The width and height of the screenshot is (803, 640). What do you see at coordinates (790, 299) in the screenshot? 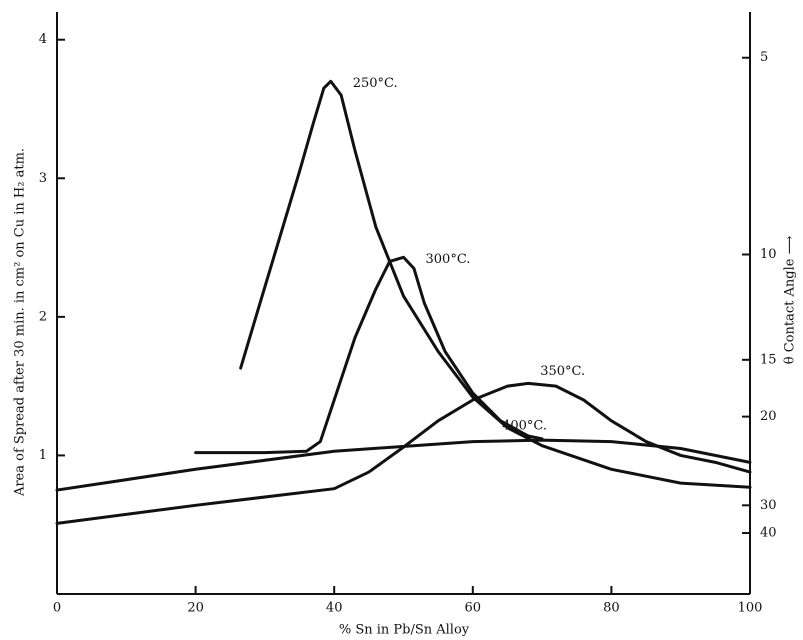
I see `y2-axis-label: θ Contact Angle ⟶` at bounding box center [790, 299].